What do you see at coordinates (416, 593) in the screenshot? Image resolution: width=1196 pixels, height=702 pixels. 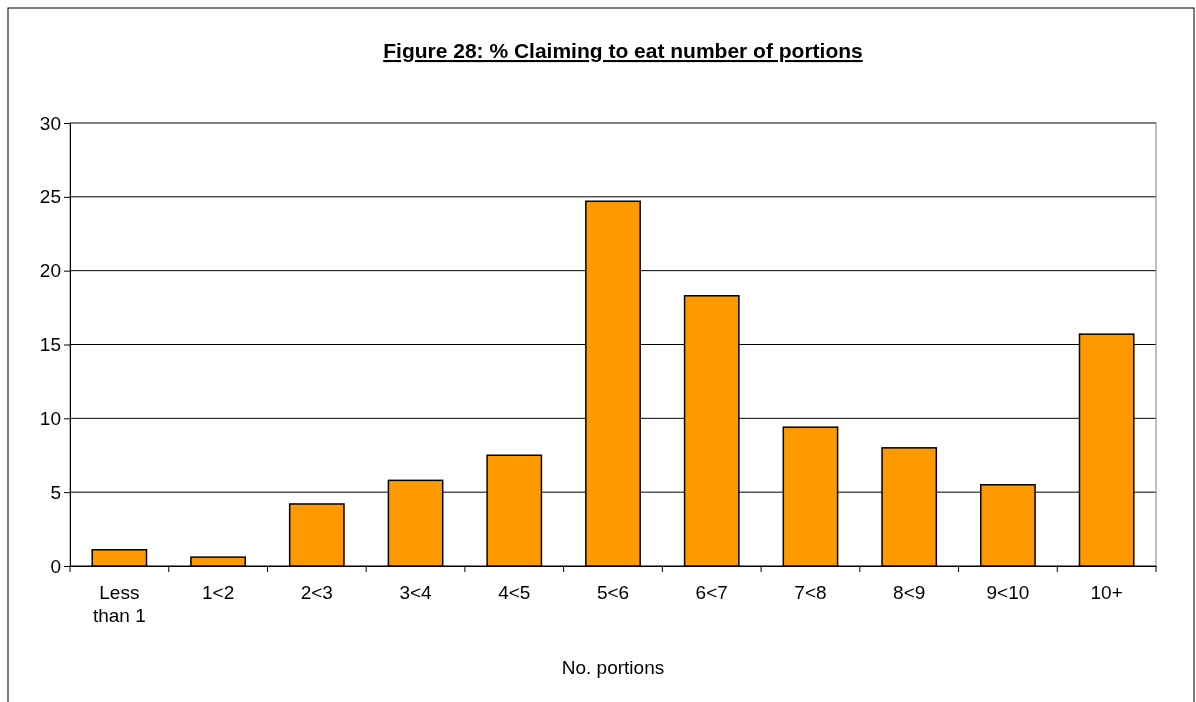 I see `x-tick-label: 3<4` at bounding box center [416, 593].